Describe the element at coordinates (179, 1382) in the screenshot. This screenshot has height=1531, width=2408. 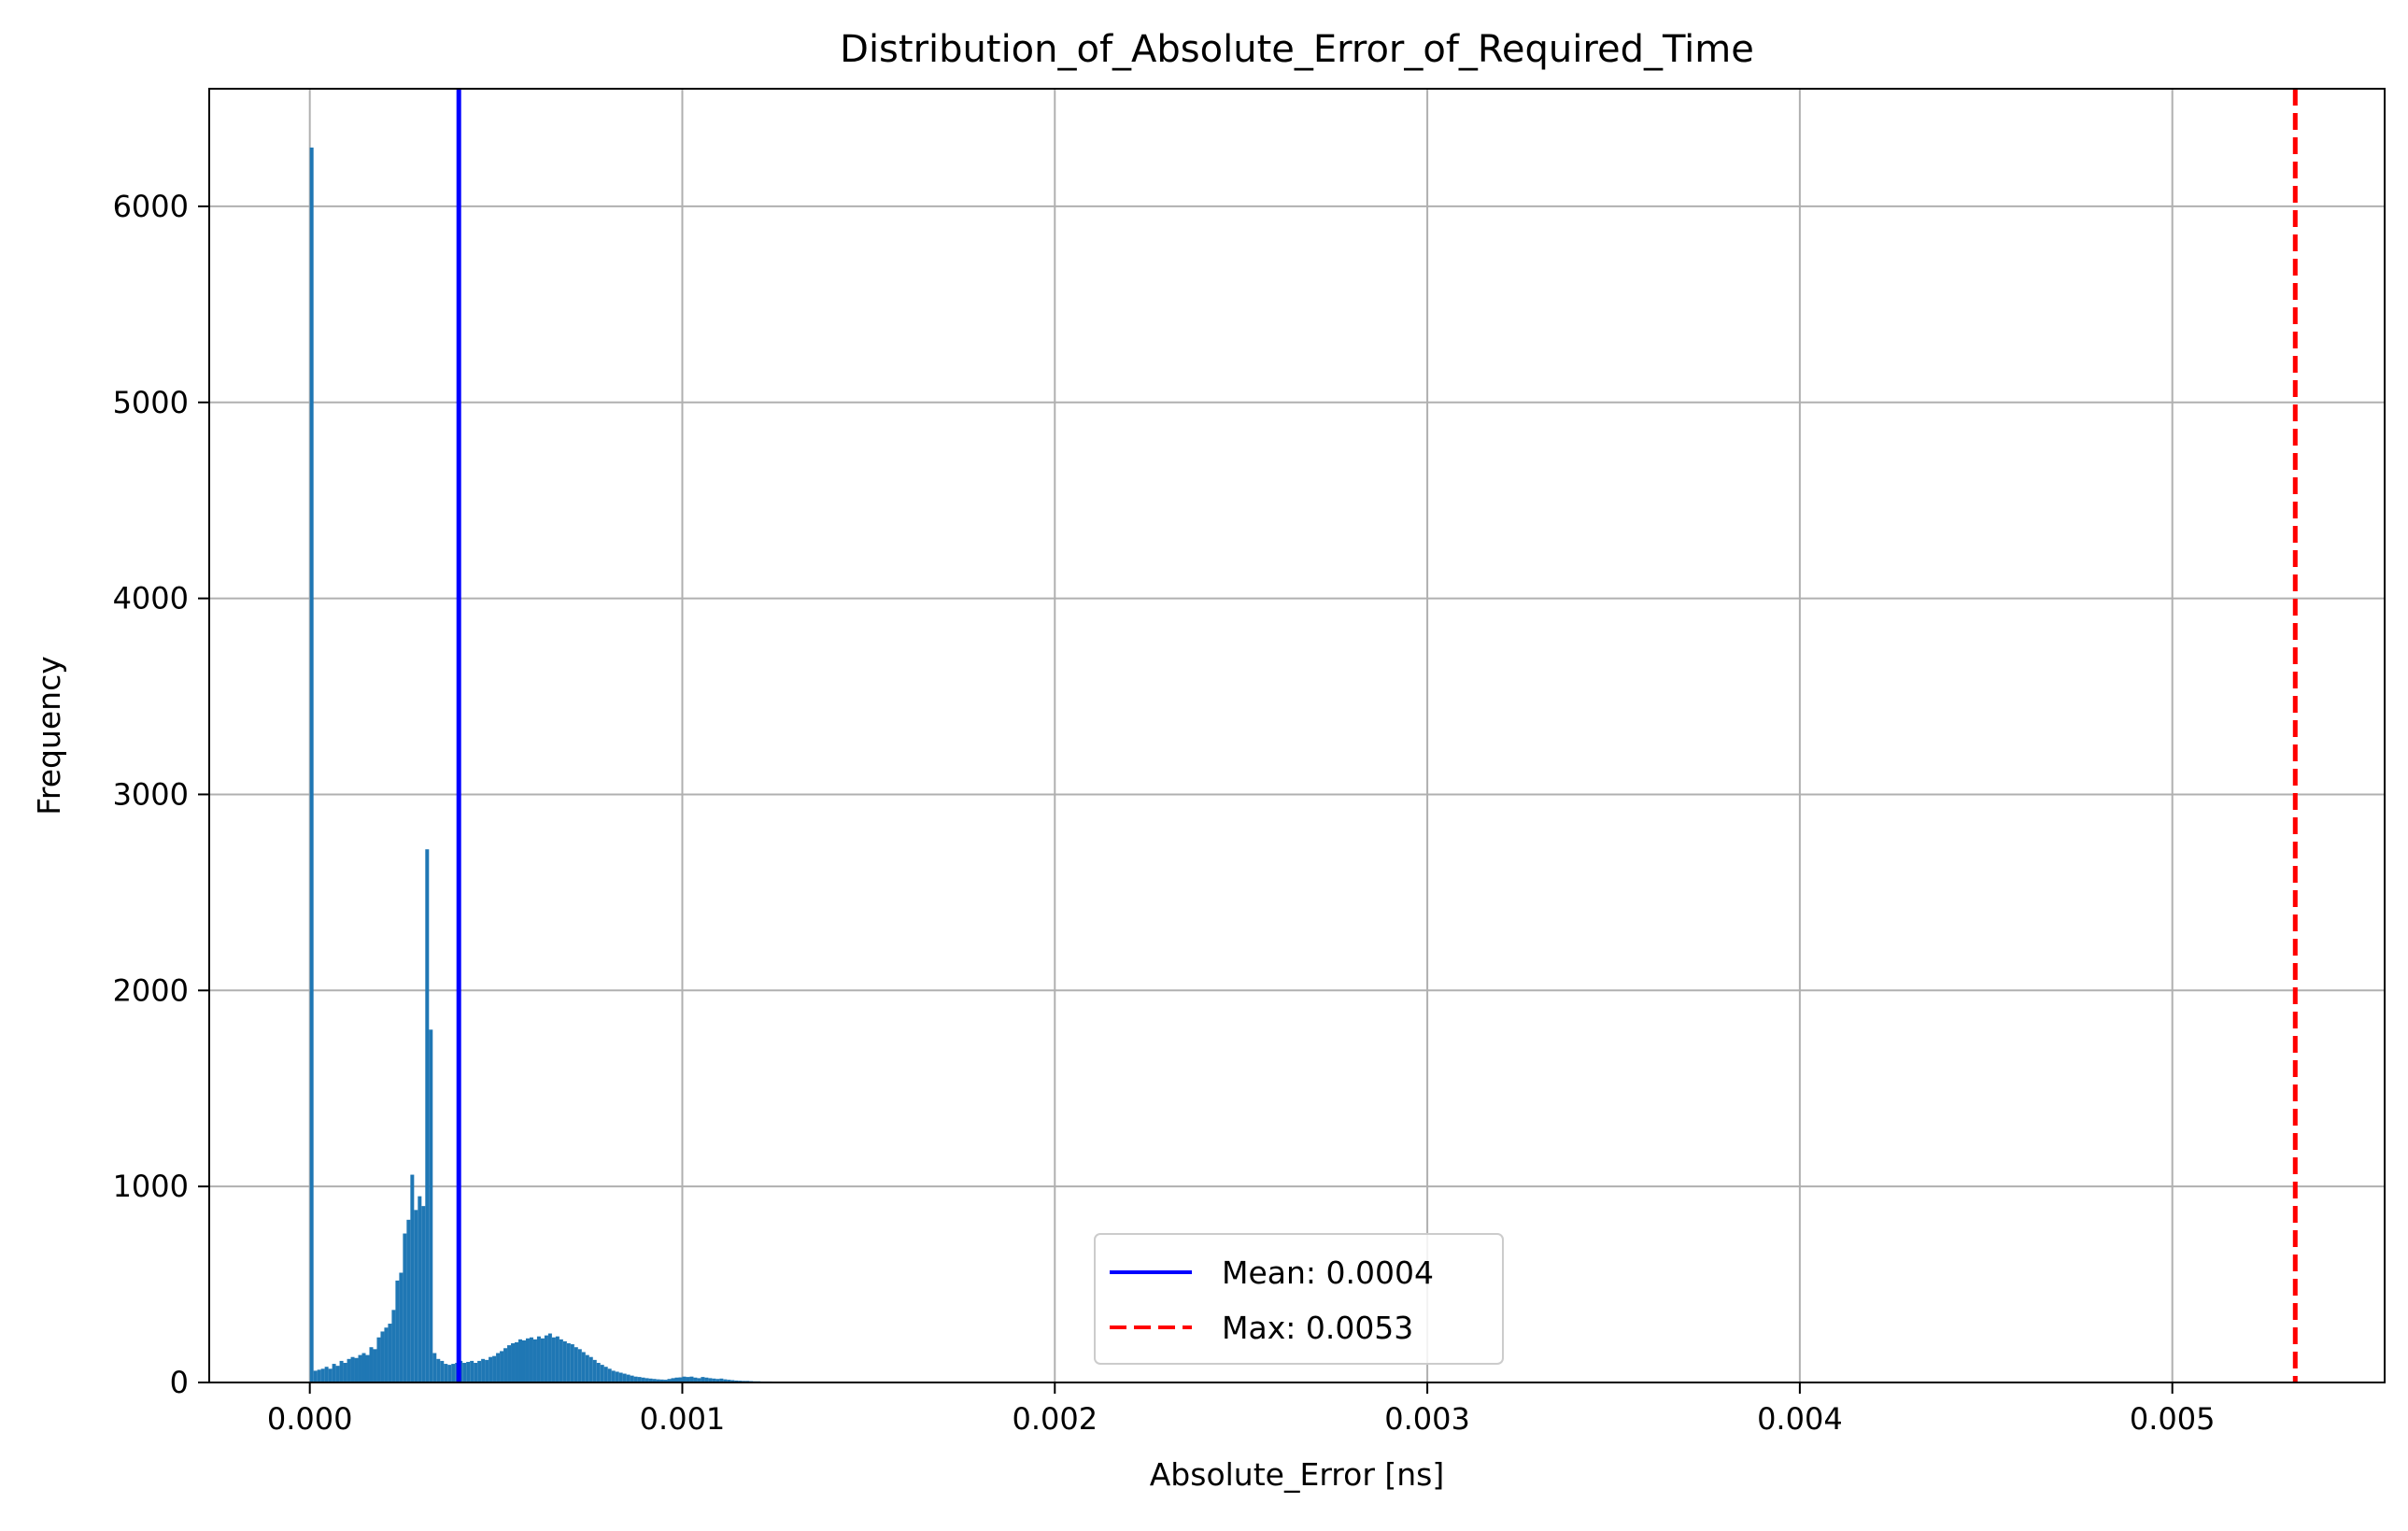
I see `y-tick-label: 0` at that location.